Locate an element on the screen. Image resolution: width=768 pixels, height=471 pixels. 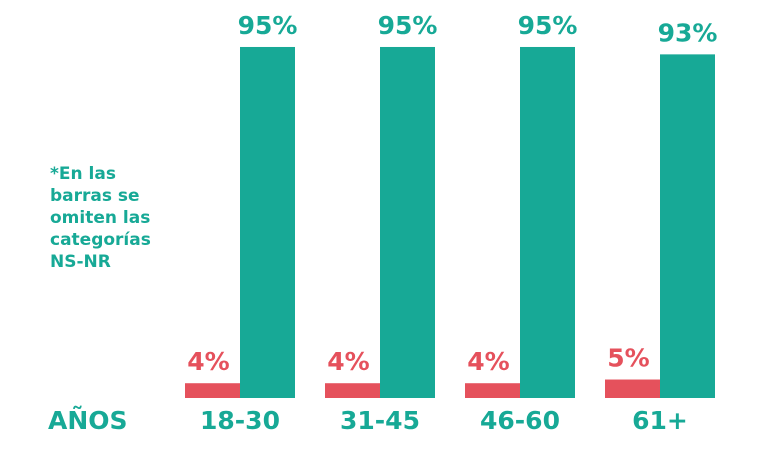
annotation: omiten las is located at coordinates (100, 218).